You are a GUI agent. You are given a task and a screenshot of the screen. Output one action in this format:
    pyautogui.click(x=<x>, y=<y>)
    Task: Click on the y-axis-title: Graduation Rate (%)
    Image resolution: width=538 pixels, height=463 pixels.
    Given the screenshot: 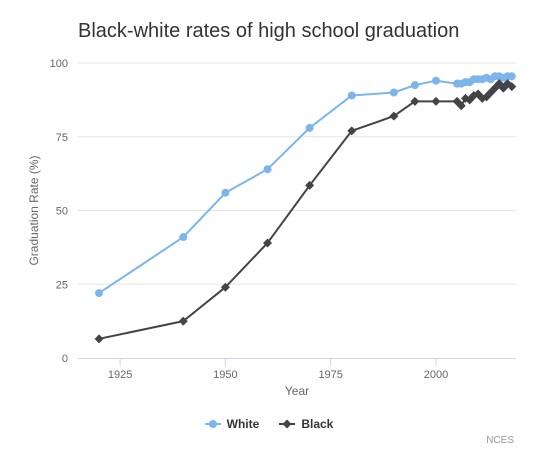 What is the action you would take?
    pyautogui.click(x=34, y=210)
    